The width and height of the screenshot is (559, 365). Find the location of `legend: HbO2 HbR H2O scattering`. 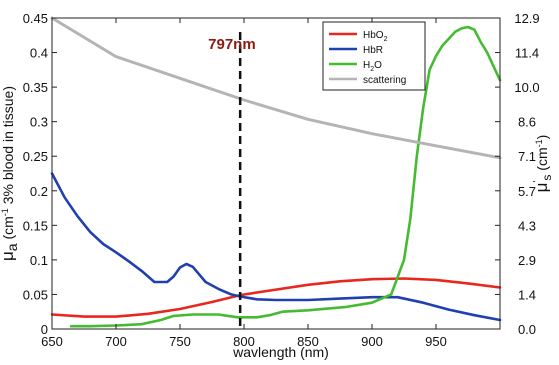

legend: HbO2 HbR H2O scattering is located at coordinates (374, 56).